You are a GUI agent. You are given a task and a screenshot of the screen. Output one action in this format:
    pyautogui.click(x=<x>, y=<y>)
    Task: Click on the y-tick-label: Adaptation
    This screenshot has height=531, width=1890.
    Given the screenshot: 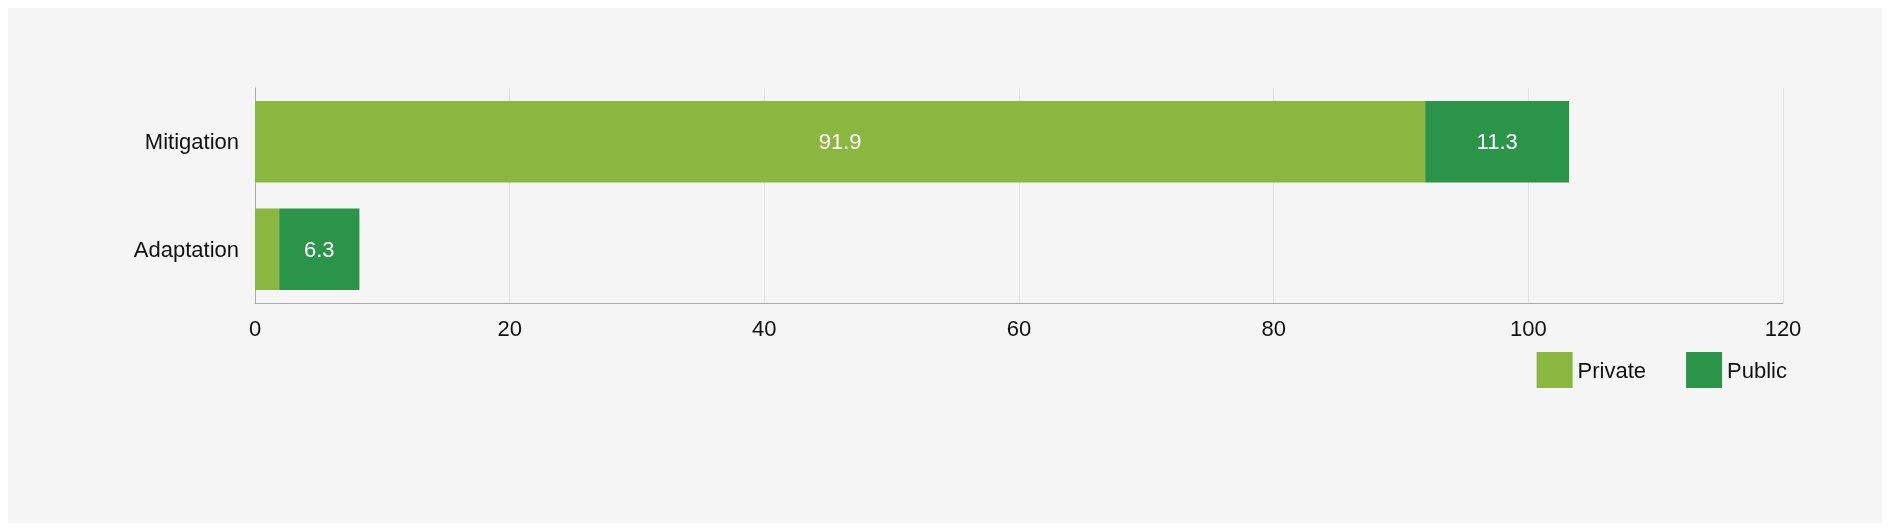 What is the action you would take?
    pyautogui.click(x=186, y=249)
    